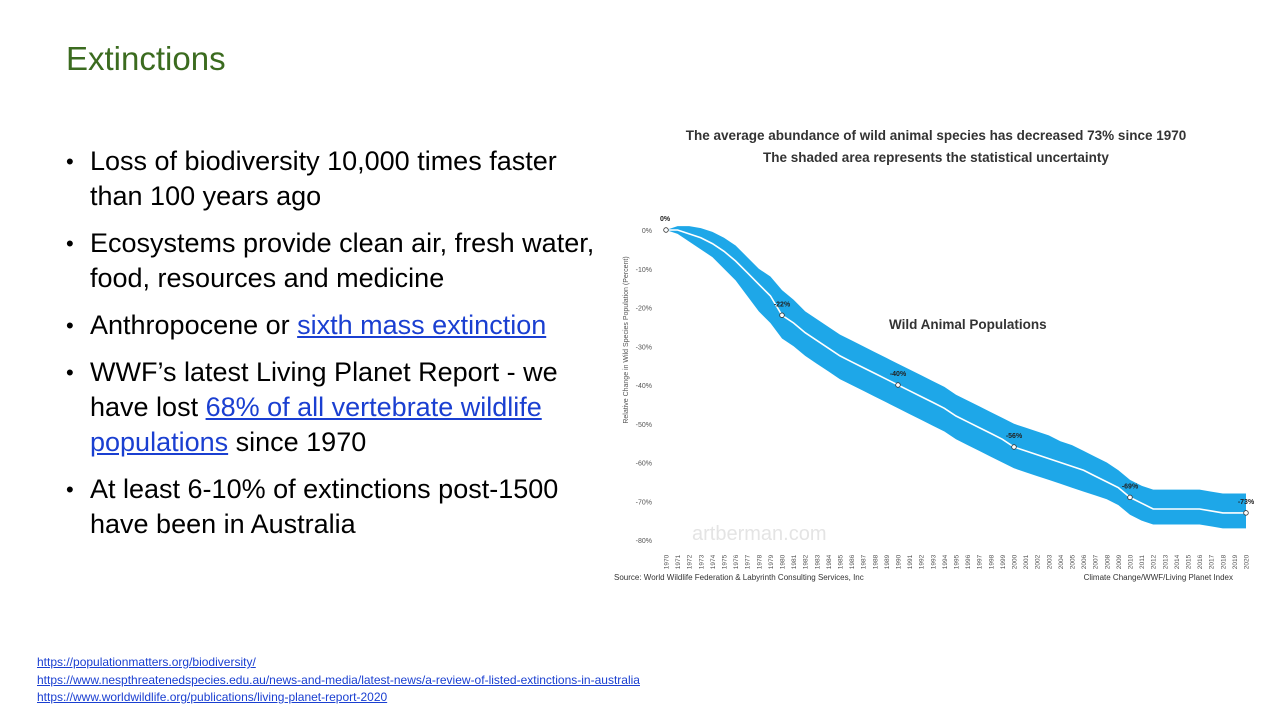  Describe the element at coordinates (713, 561) in the screenshot. I see `x-tick-label: 1974` at that location.